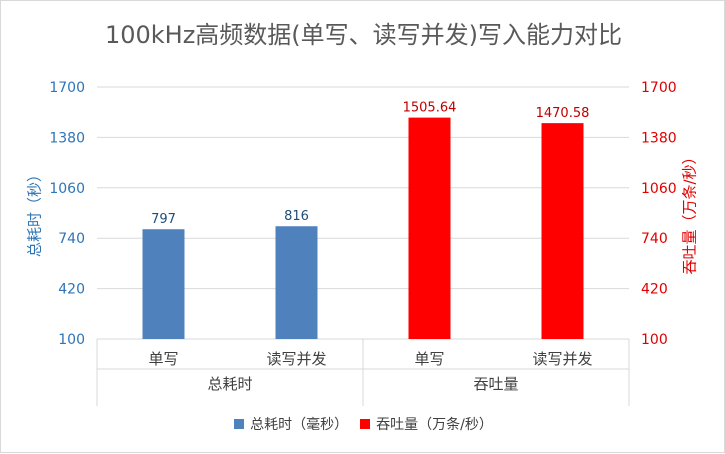 This screenshot has width=725, height=454. Describe the element at coordinates (67, 88) in the screenshot. I see `left-tick-label-5: 1700` at that location.